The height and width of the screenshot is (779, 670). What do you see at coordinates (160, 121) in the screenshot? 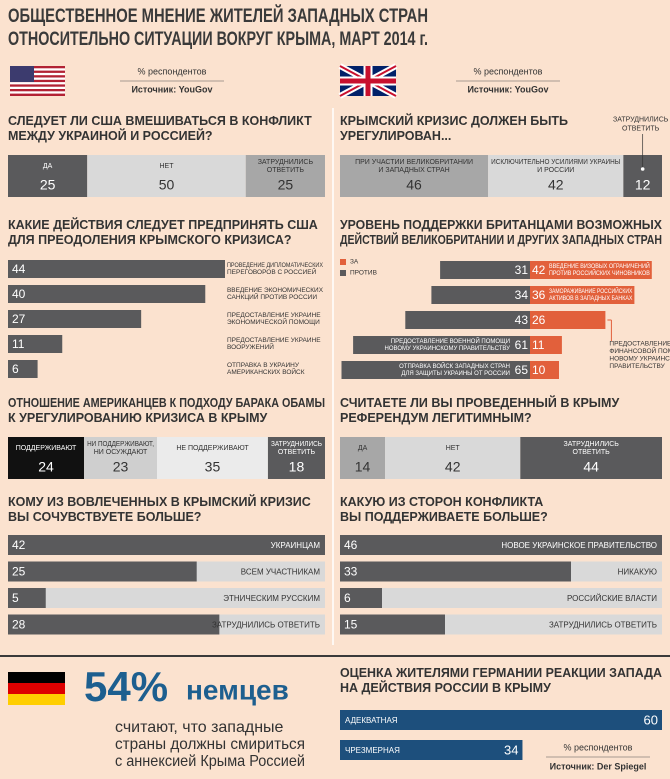
I see `chart-title: СЛЕДУЕТ ЛИ США ВМЕШИВАТЬСЯ В КОНФЛИКТ` at bounding box center [160, 121].